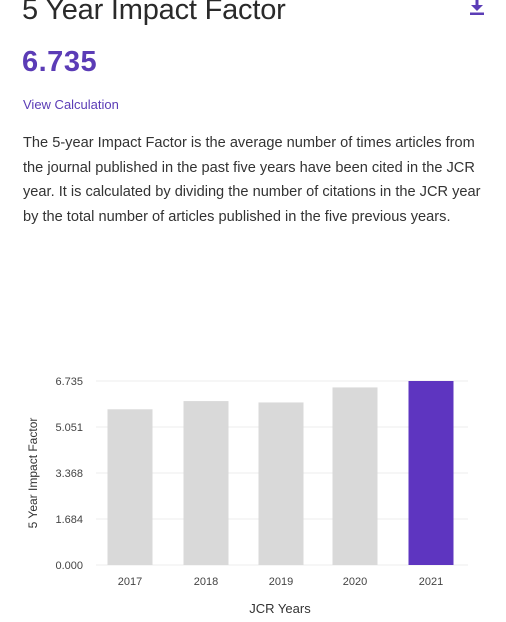 The height and width of the screenshot is (622, 506). What do you see at coordinates (69, 382) in the screenshot?
I see `y-tick-label: 6.735` at bounding box center [69, 382].